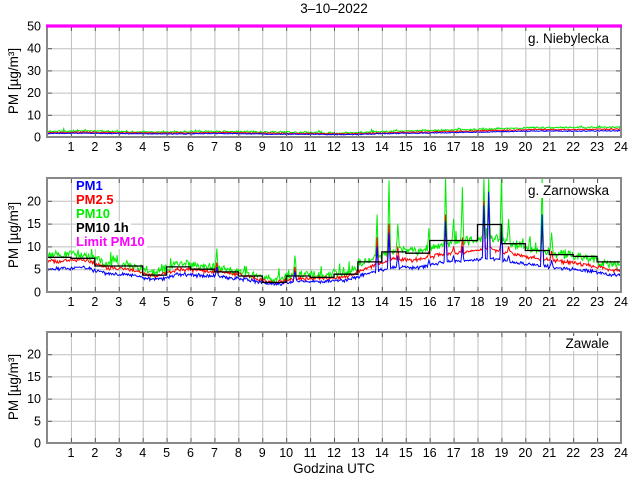 The height and width of the screenshot is (480, 640). Describe the element at coordinates (103, 227) in the screenshot. I see `legend-item-pm10-1h: PM10 1h` at that location.